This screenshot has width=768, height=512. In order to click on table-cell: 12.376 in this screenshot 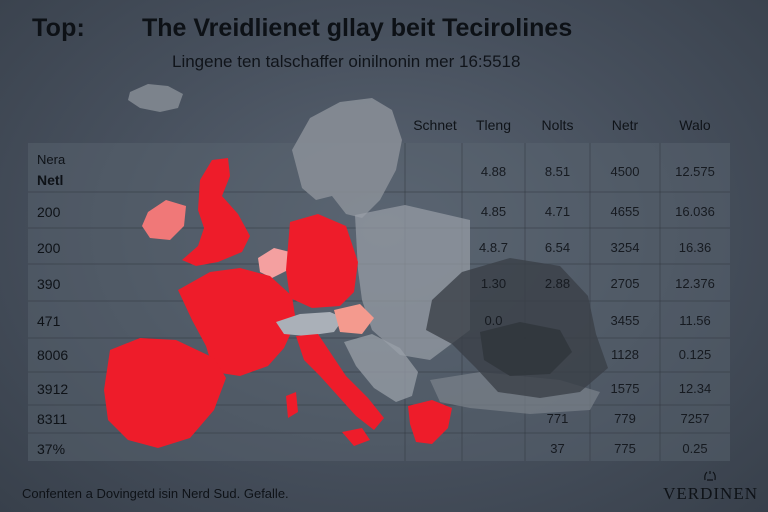, I will do `click(695, 283)`.